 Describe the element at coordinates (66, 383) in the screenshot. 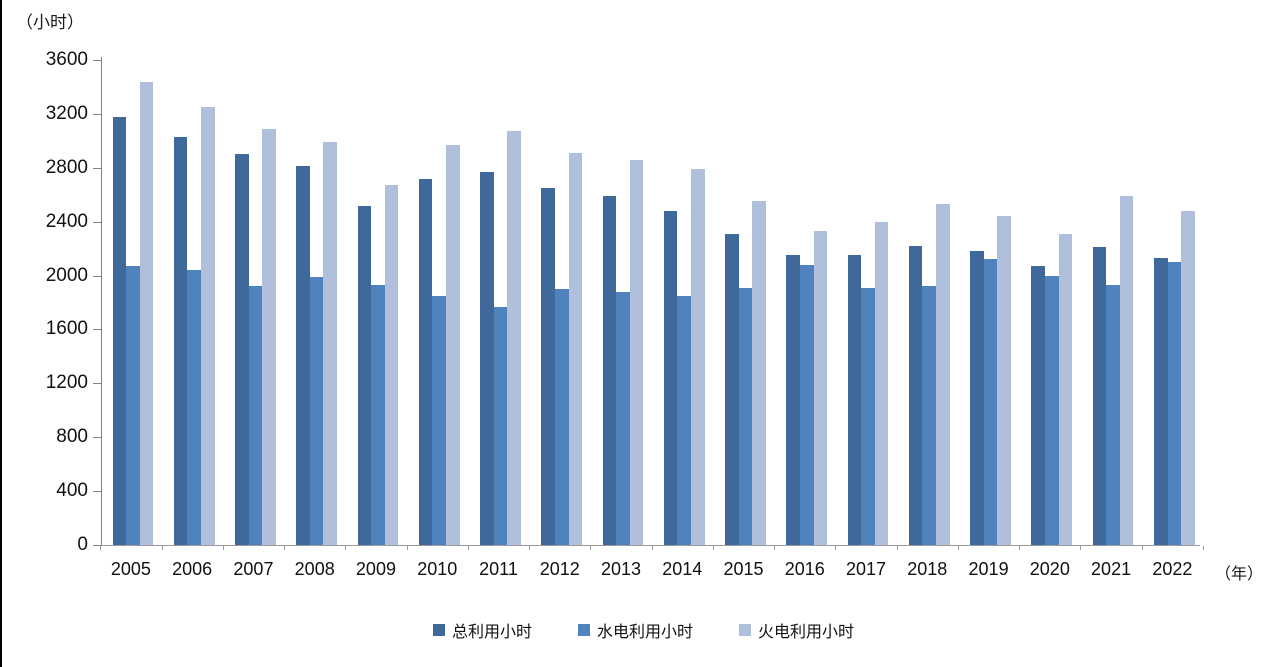

I see `y-tick-label: 1200` at that location.